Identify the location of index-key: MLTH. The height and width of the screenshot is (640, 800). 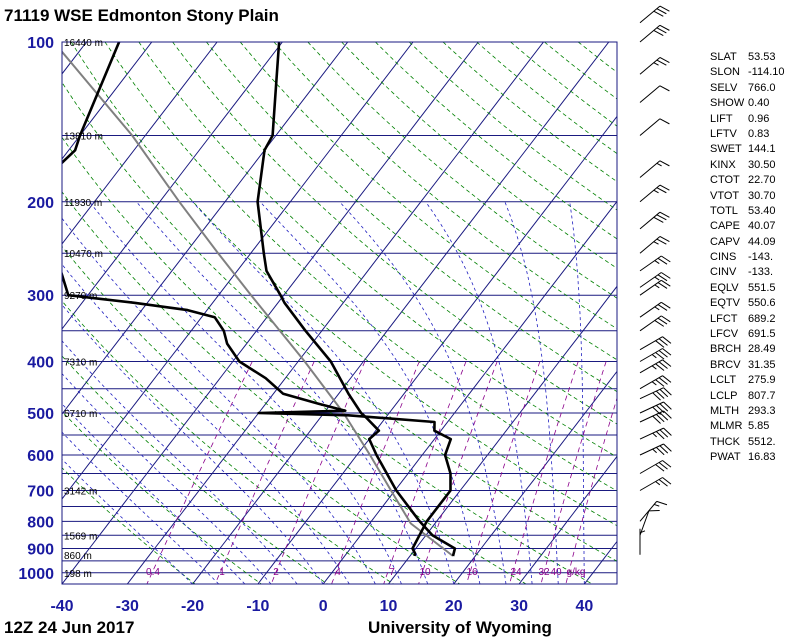
(725, 410).